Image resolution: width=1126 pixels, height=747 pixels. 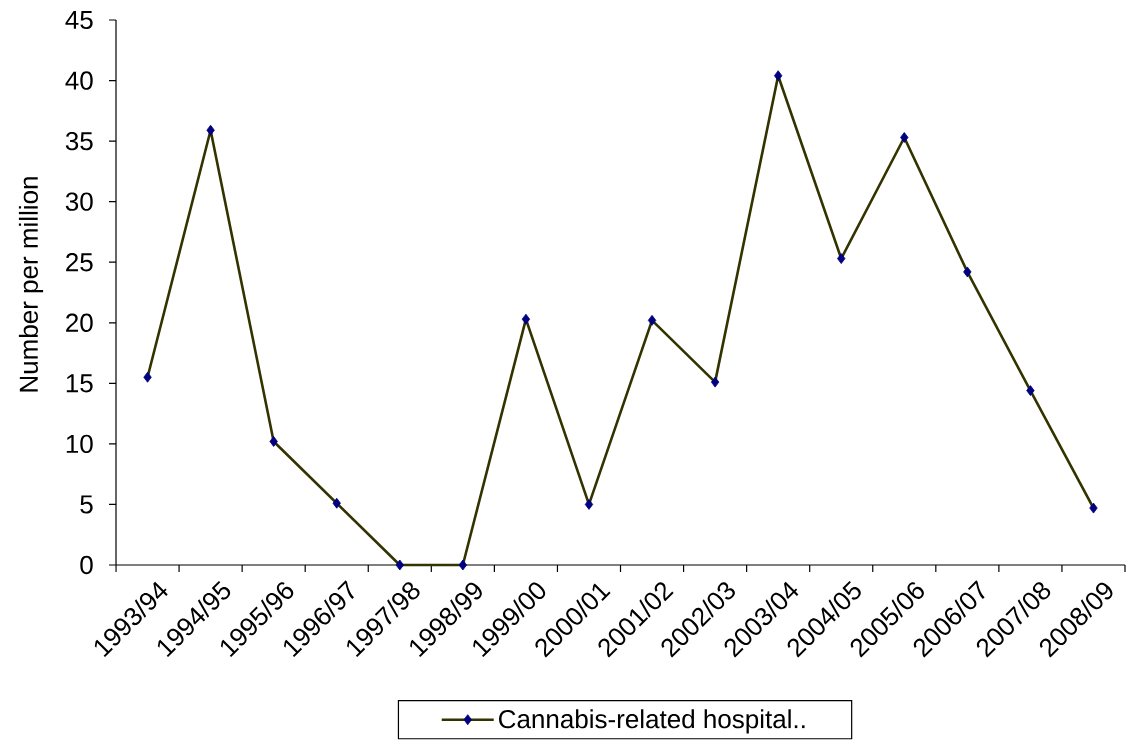 What do you see at coordinates (79, 444) in the screenshot?
I see `y-tick-label: 10` at bounding box center [79, 444].